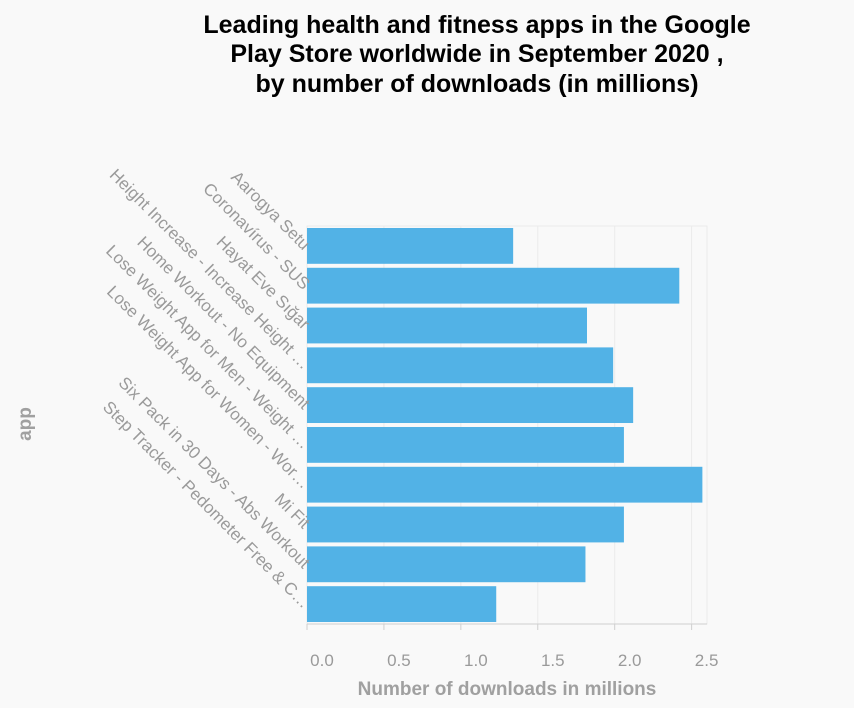 This screenshot has height=708, width=854. I want to click on x-tick-label: 0.0, so click(322, 660).